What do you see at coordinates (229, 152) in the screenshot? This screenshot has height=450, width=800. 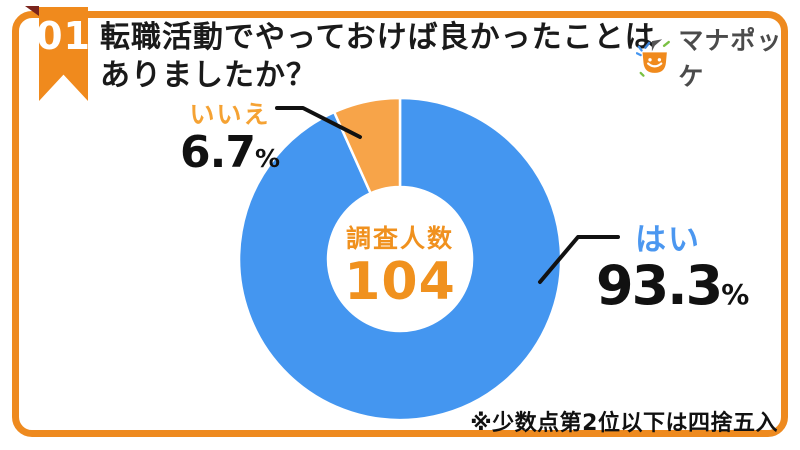 I see `label-no-value: 6.7%` at bounding box center [229, 152].